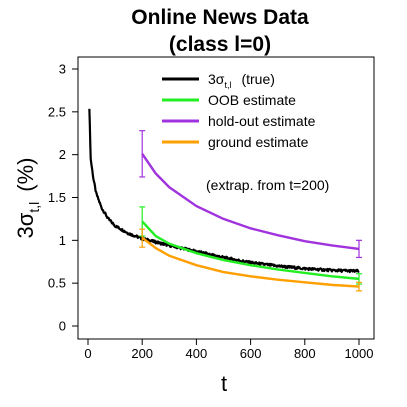 The image size is (407, 407). I want to click on y-tick-label: 2, so click(62, 154).